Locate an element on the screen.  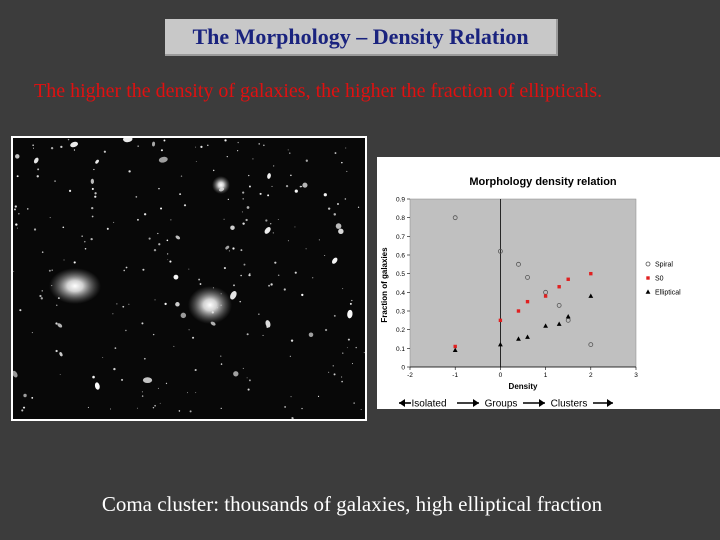
giant-galaxy-ngc4889 is located at coordinates (75, 286).